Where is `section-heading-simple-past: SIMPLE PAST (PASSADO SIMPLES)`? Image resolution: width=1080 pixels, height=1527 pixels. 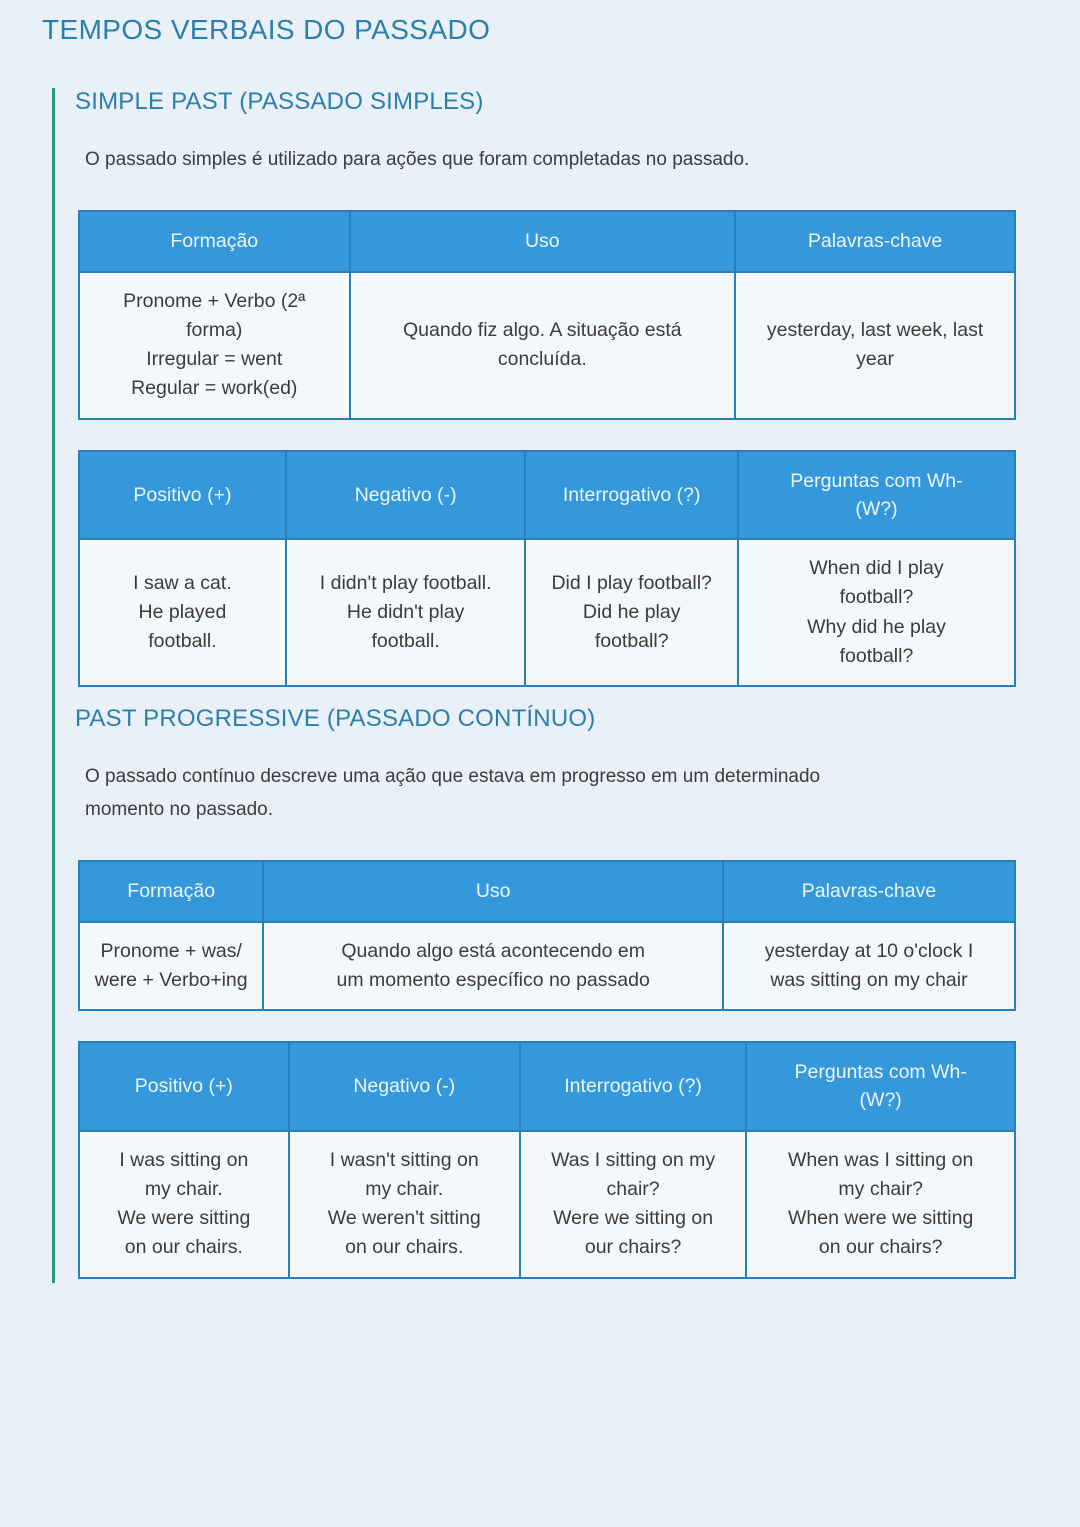
section-heading-simple-past: SIMPLE PAST (PASSADO SIMPLES) is located at coordinates (279, 102).